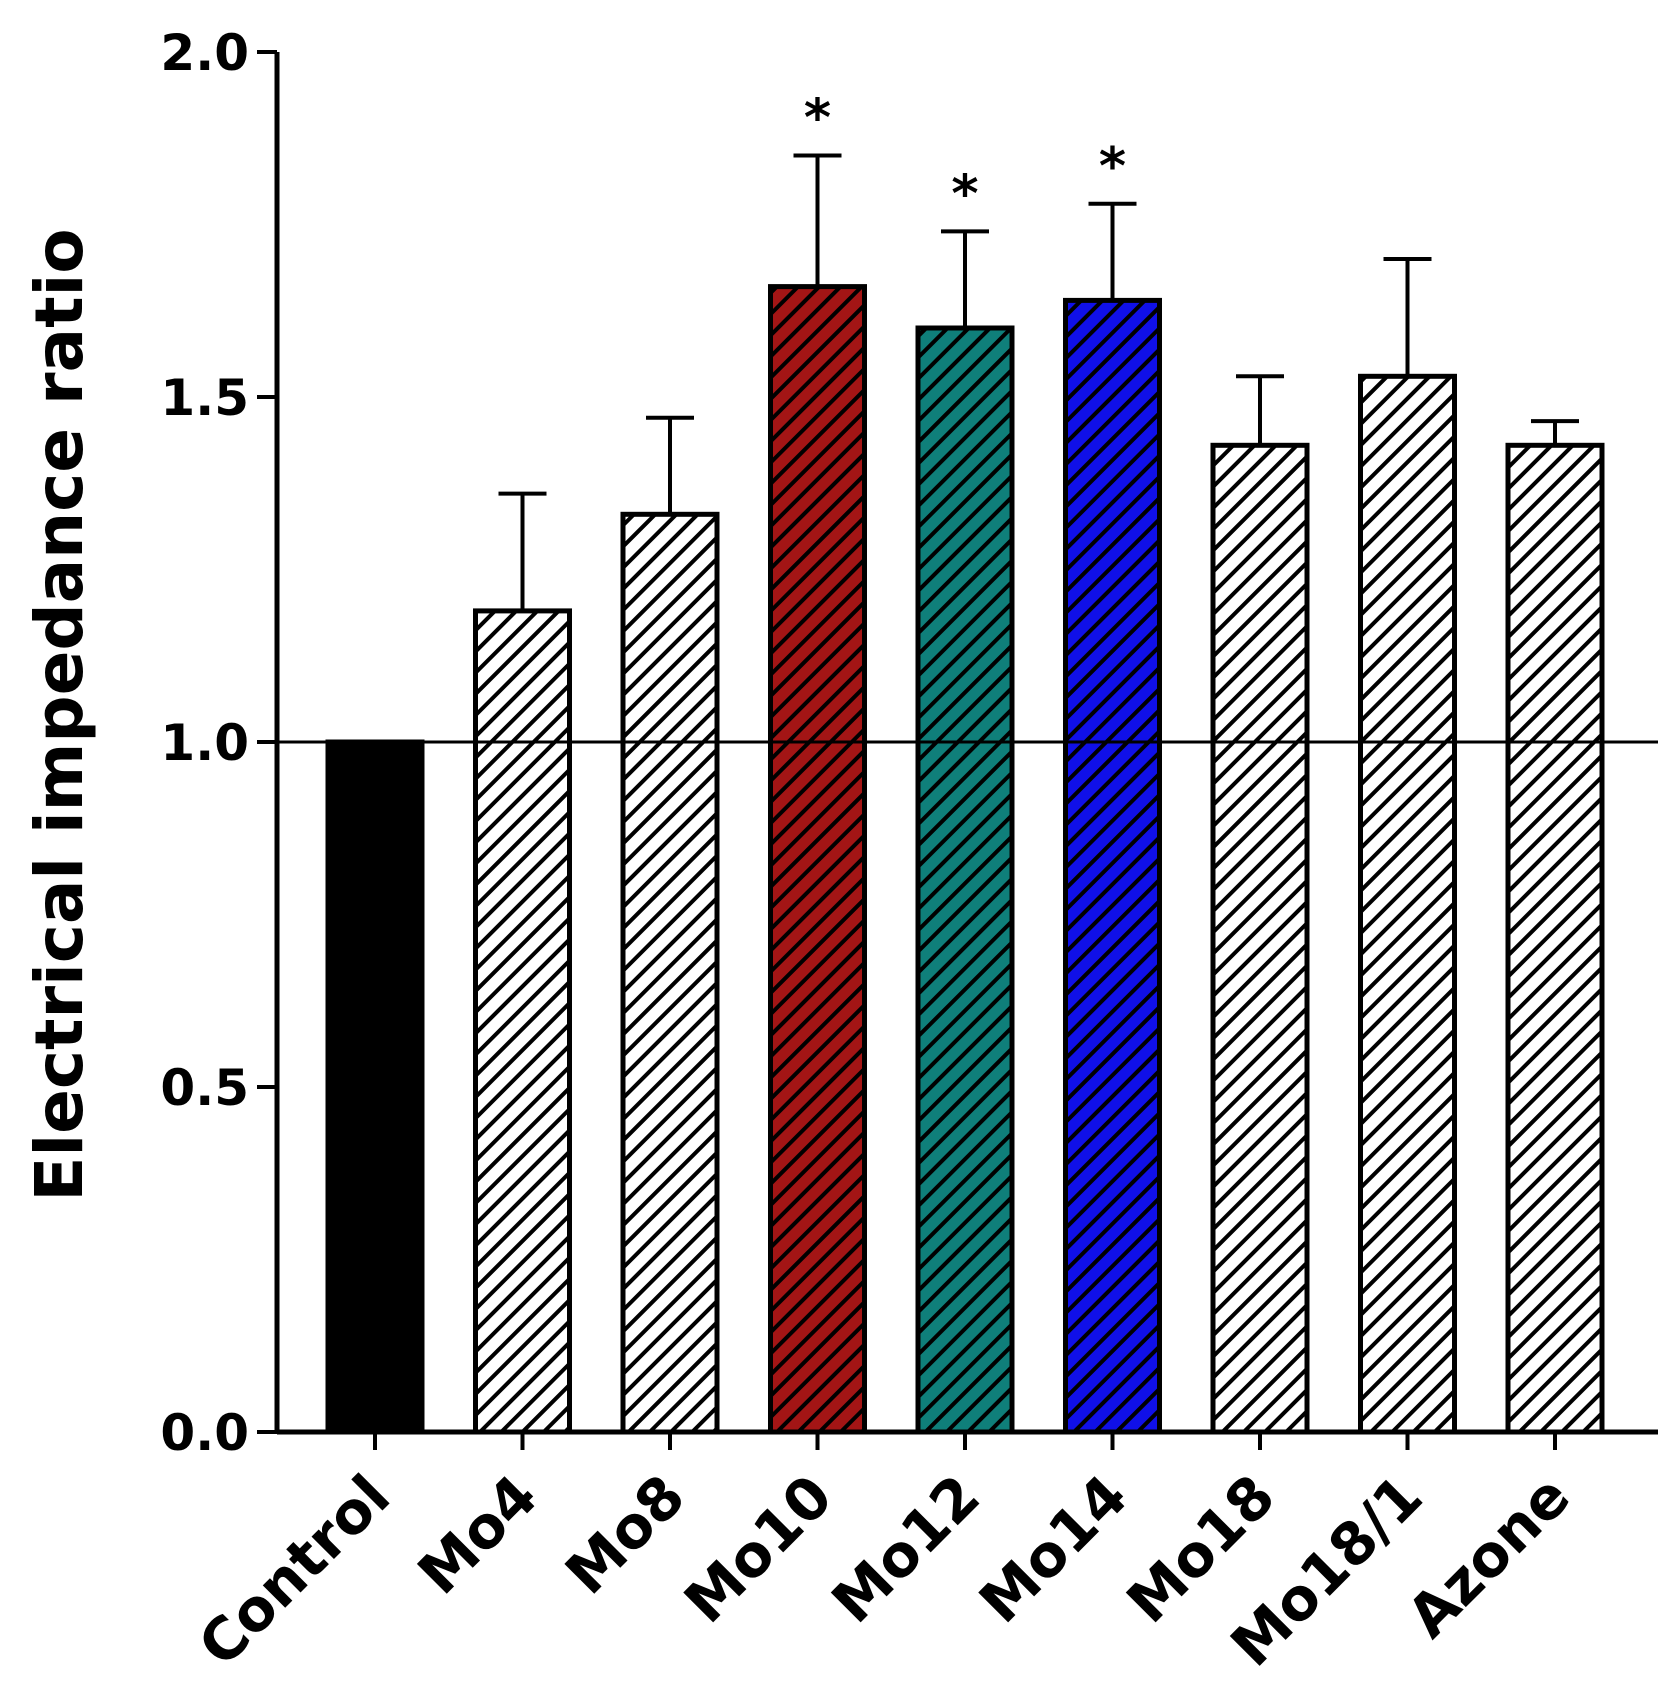 The image size is (1676, 1708). Describe the element at coordinates (478, 1535) in the screenshot. I see `x-tick-label: Mo4` at that location.